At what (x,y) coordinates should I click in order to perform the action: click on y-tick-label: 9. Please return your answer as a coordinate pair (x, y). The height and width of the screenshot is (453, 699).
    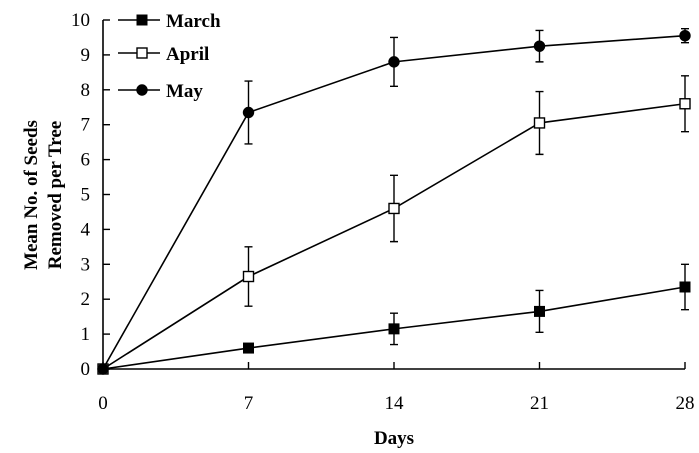
    Looking at the image, I should click on (86, 55).